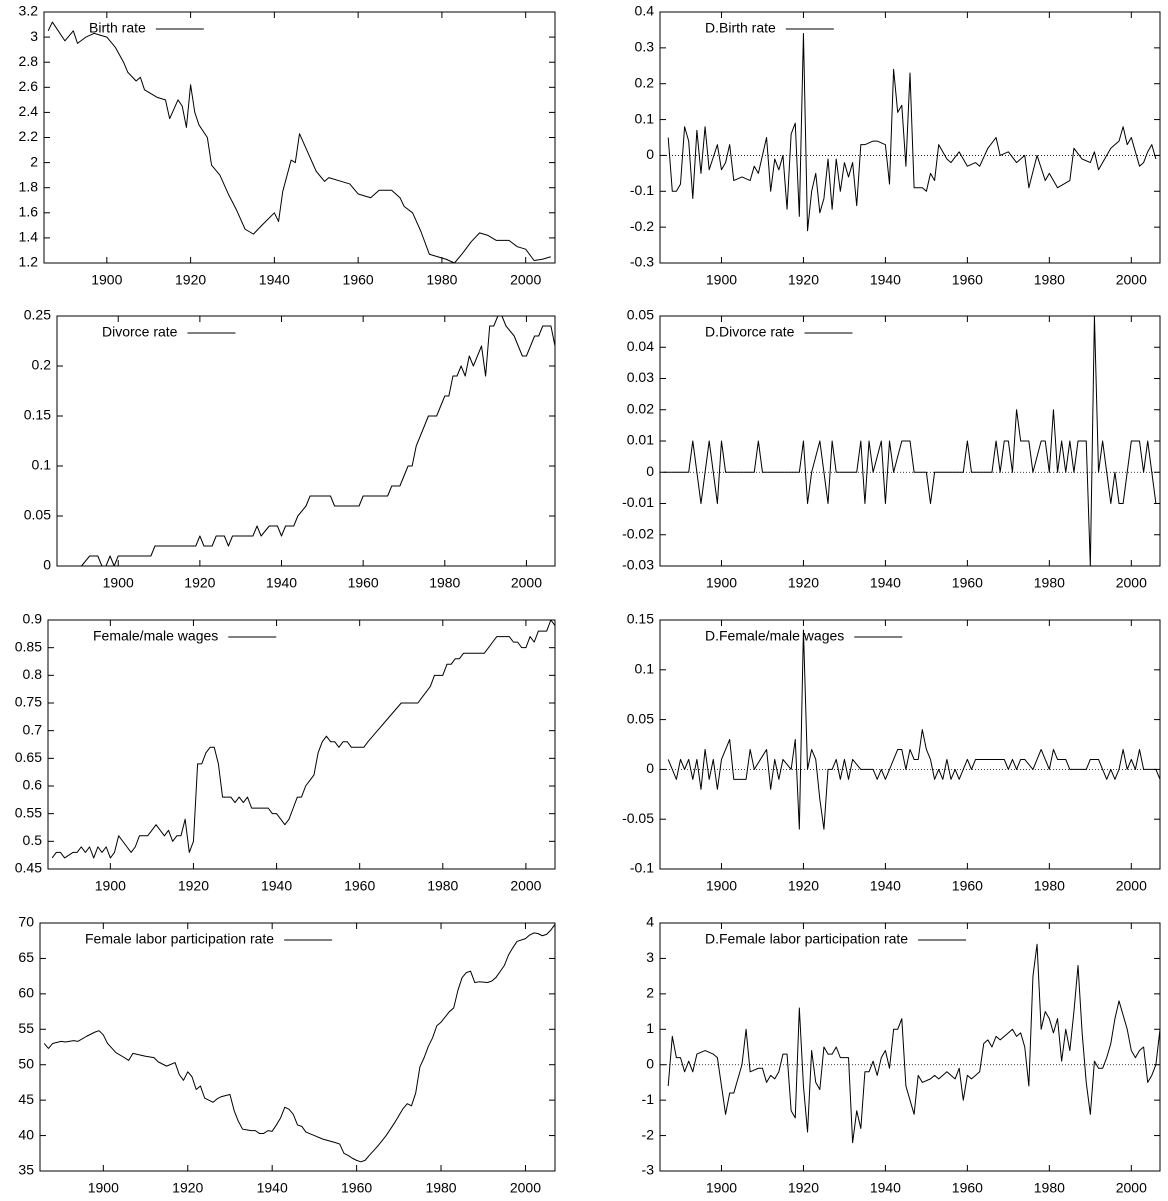  Describe the element at coordinates (33, 674) in the screenshot. I see `y-tick-label: 0.8` at that location.